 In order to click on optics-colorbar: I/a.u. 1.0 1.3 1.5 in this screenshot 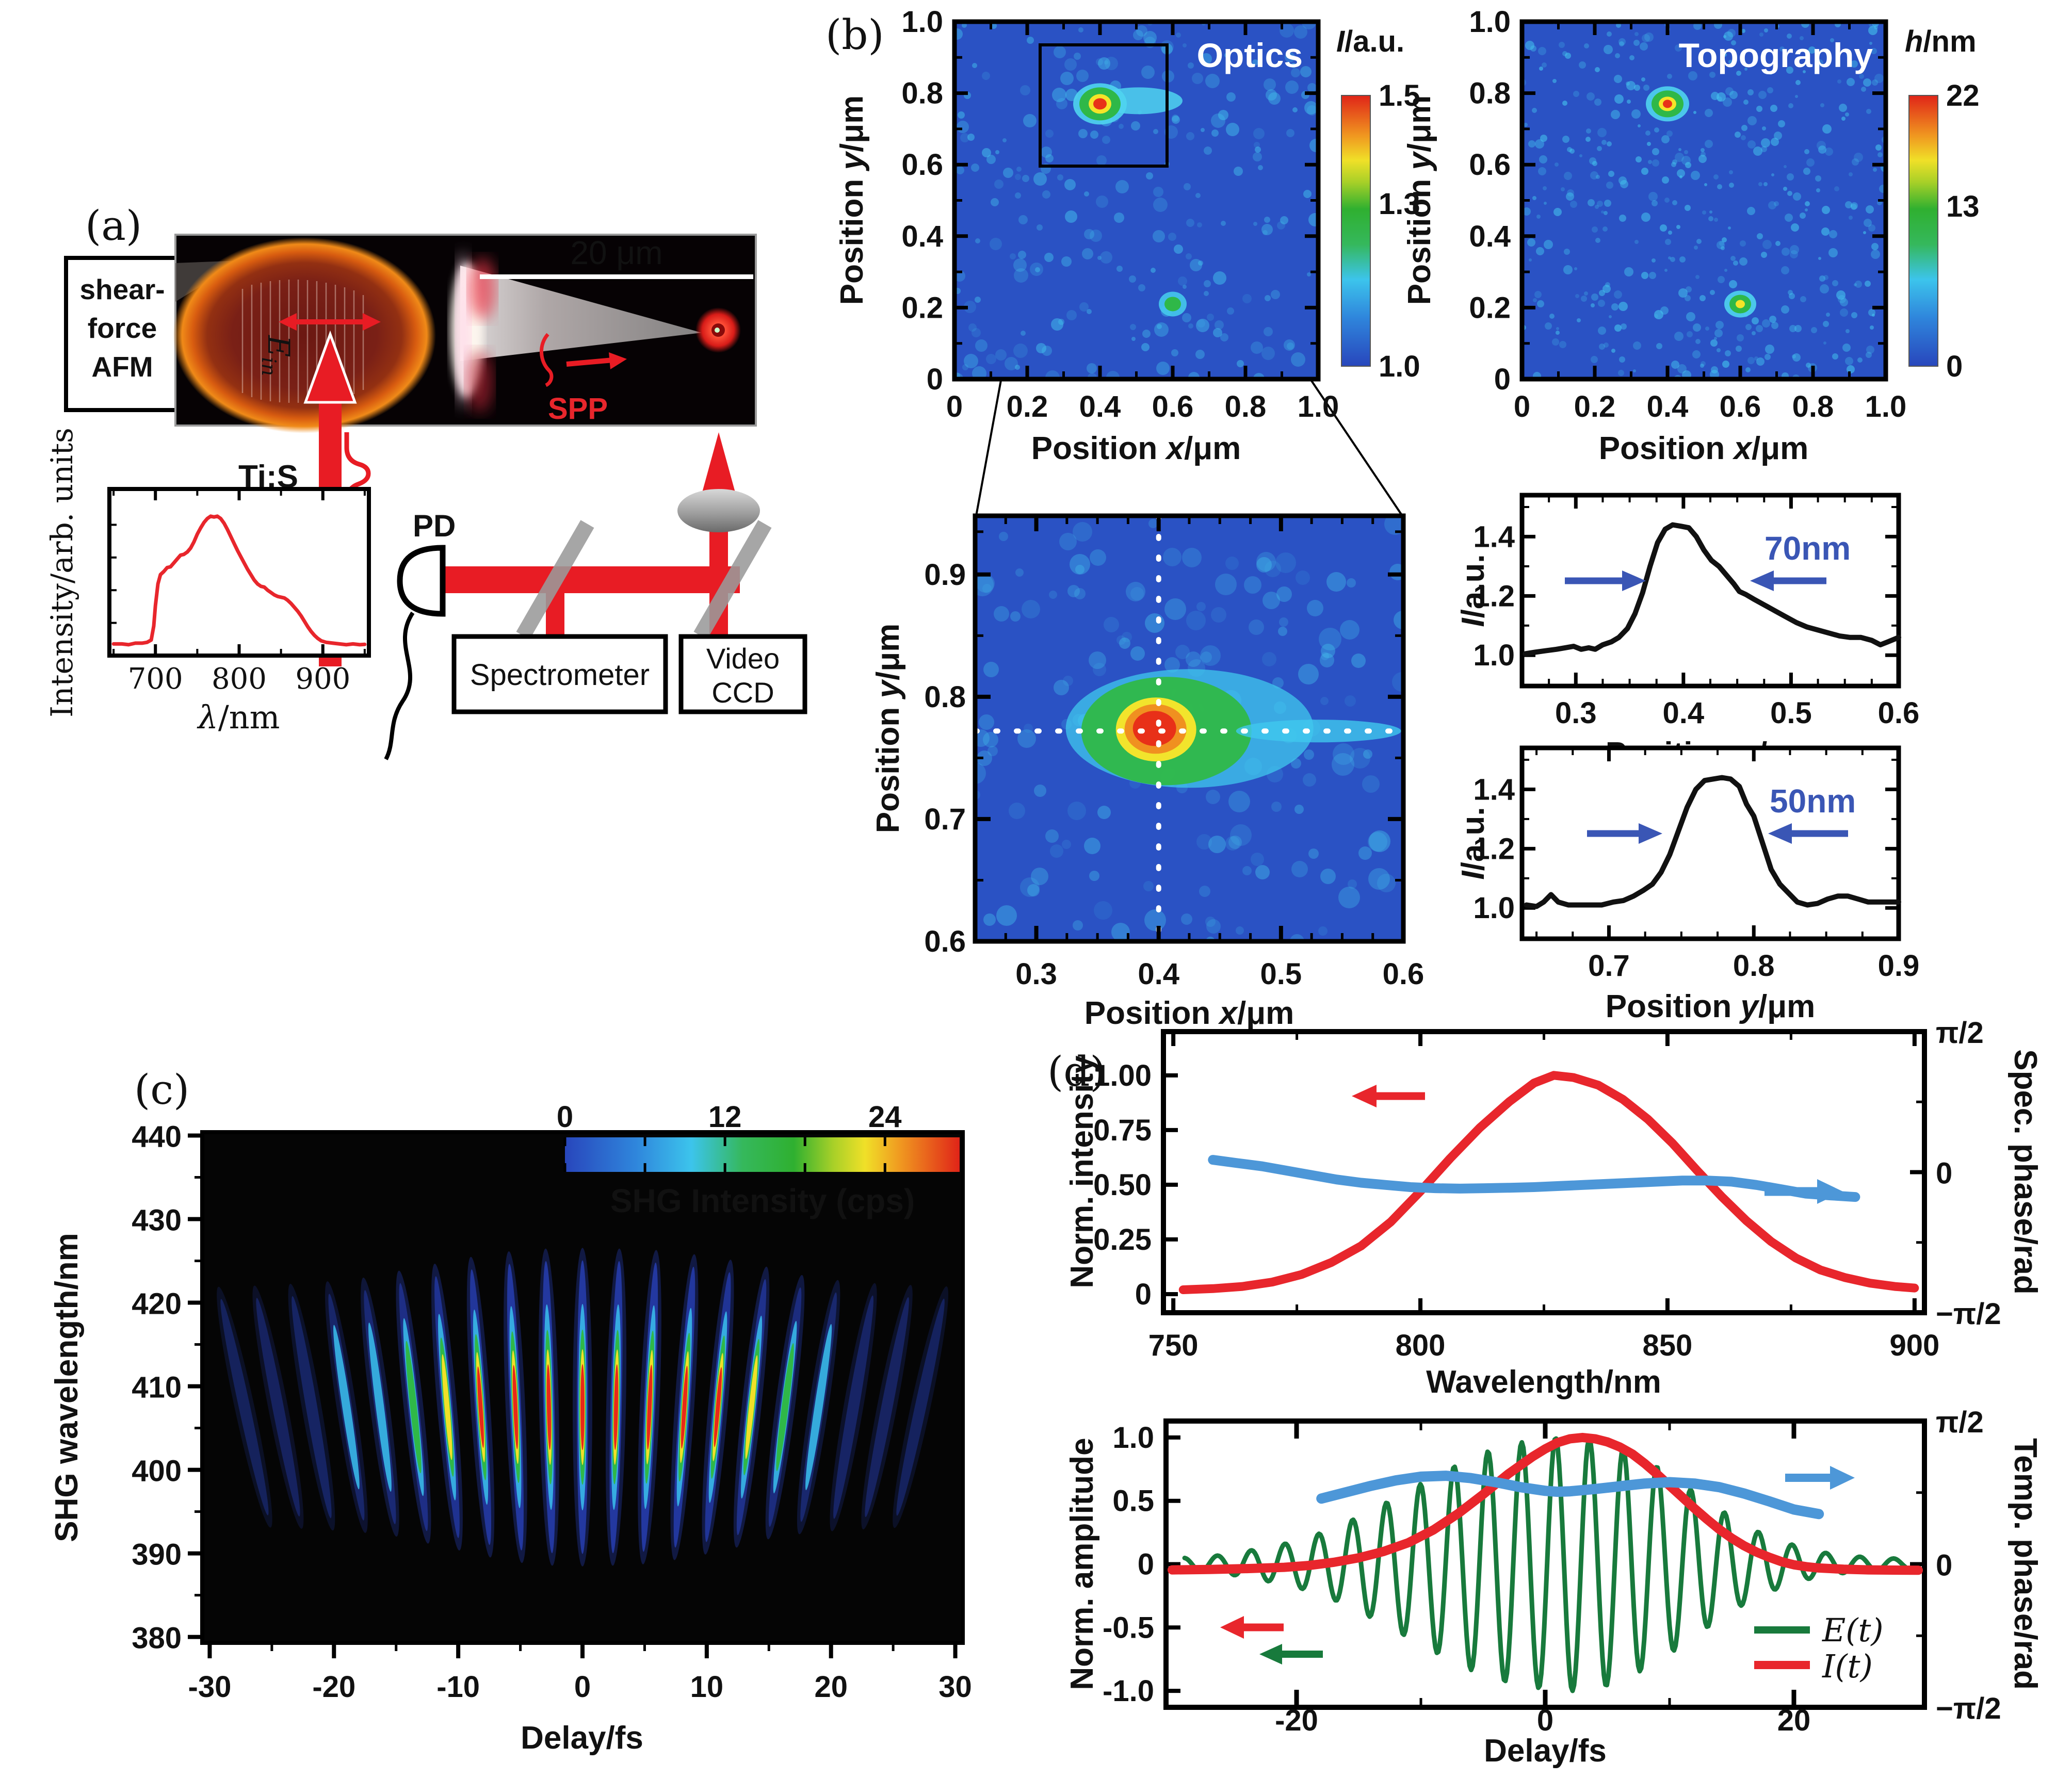, I will do `click(1378, 204)`.